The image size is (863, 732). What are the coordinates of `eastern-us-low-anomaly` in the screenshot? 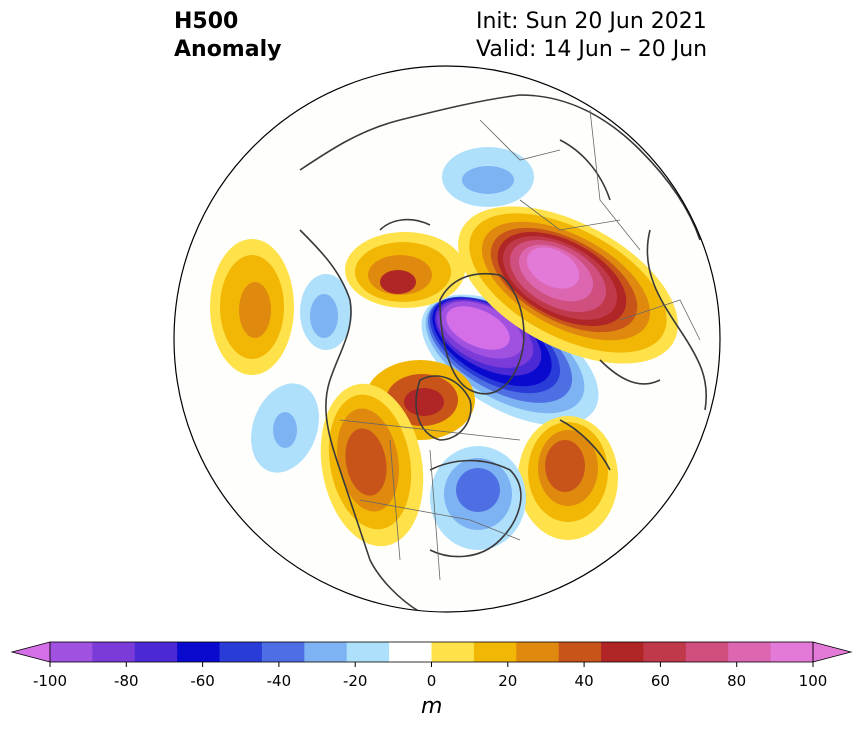 It's located at (478, 498).